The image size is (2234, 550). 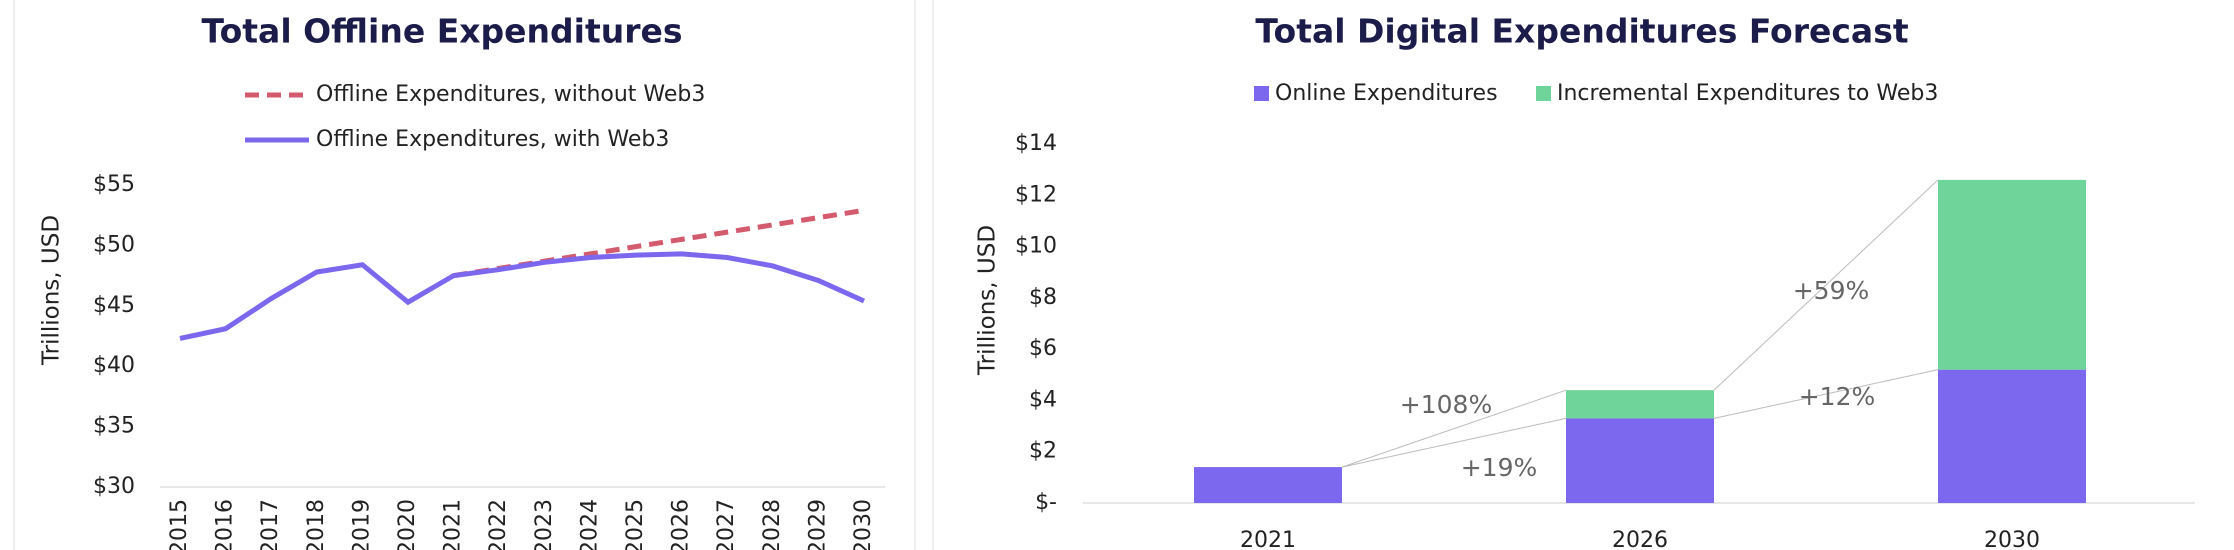 I want to click on legend-label: Offline Expenditures, without Web3, so click(x=510, y=94).